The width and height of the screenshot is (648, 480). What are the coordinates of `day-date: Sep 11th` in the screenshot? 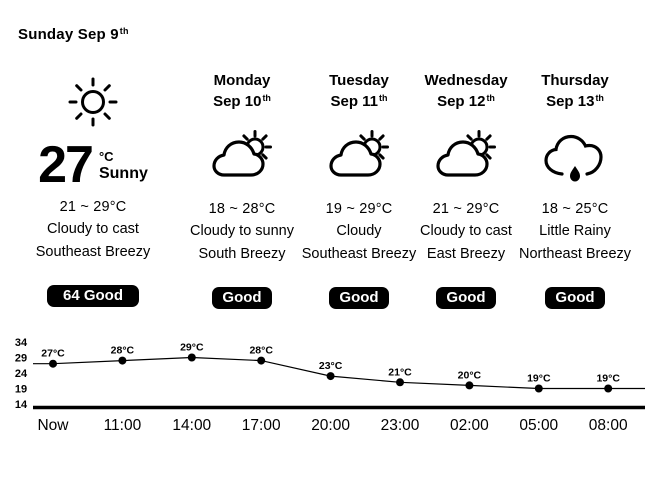 It's located at (359, 102).